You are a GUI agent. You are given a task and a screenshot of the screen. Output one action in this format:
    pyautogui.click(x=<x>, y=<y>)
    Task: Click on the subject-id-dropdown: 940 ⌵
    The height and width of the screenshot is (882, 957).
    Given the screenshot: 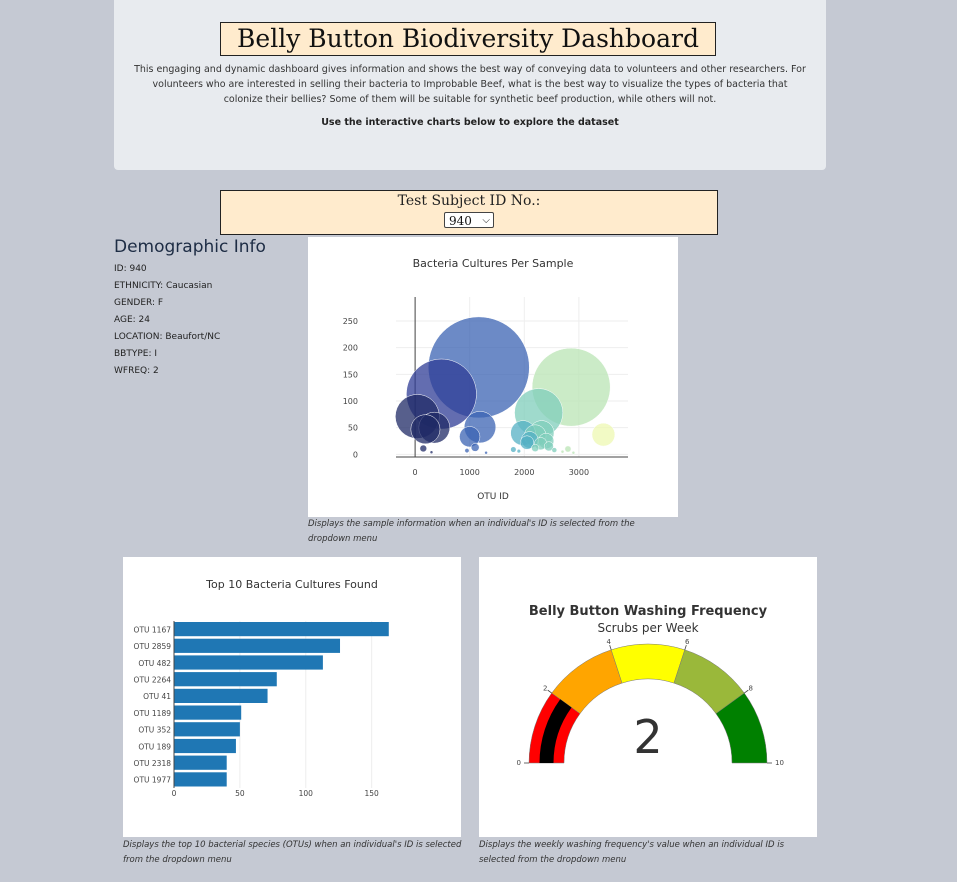 What is the action you would take?
    pyautogui.click(x=469, y=220)
    